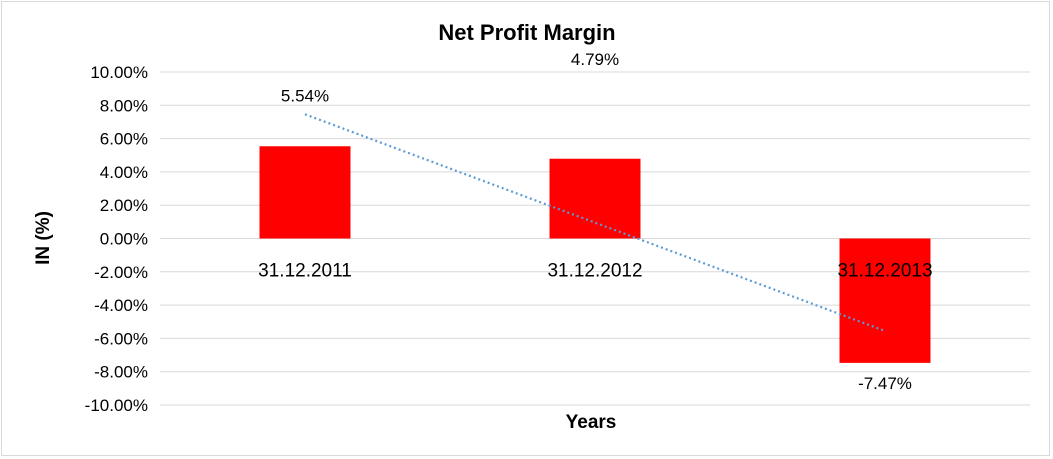  Describe the element at coordinates (43, 238) in the screenshot. I see `y-axis-title: IN (%)` at that location.